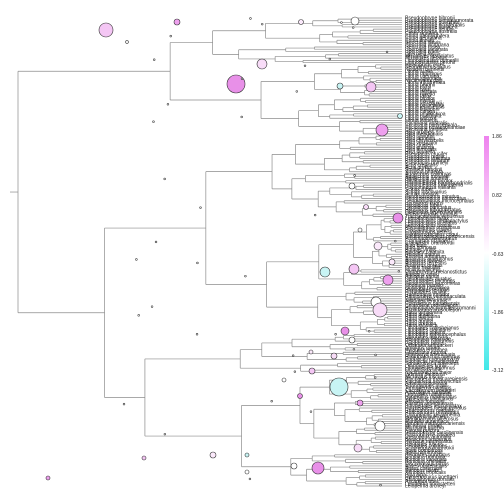 This screenshot has height=504, width=504. I want to click on tip-label: Bufo spinosus, so click(421, 248).